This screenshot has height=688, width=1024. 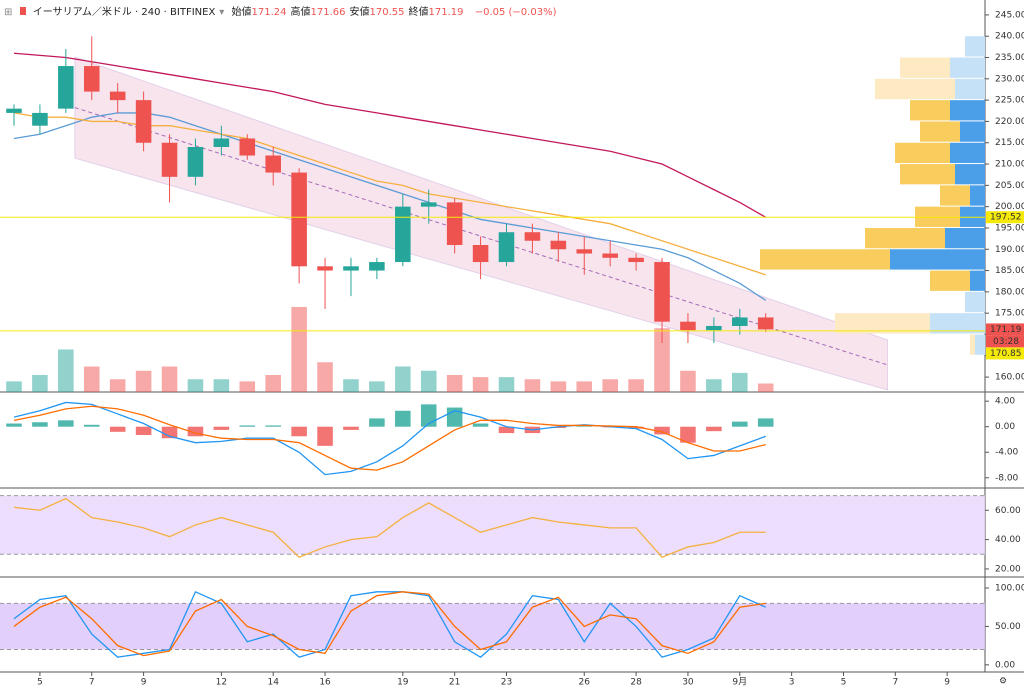 I want to click on x-tick-label: 19, so click(x=403, y=683).